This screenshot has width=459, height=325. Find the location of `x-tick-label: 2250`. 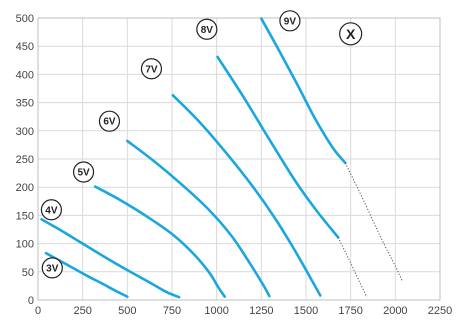

x-tick-label: 2250 is located at coordinates (440, 311).